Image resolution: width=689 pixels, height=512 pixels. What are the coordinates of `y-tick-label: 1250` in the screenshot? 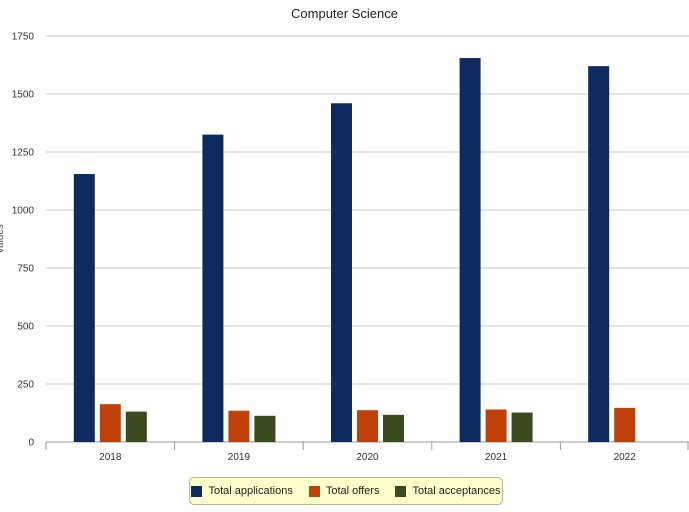 It's located at (23, 153).